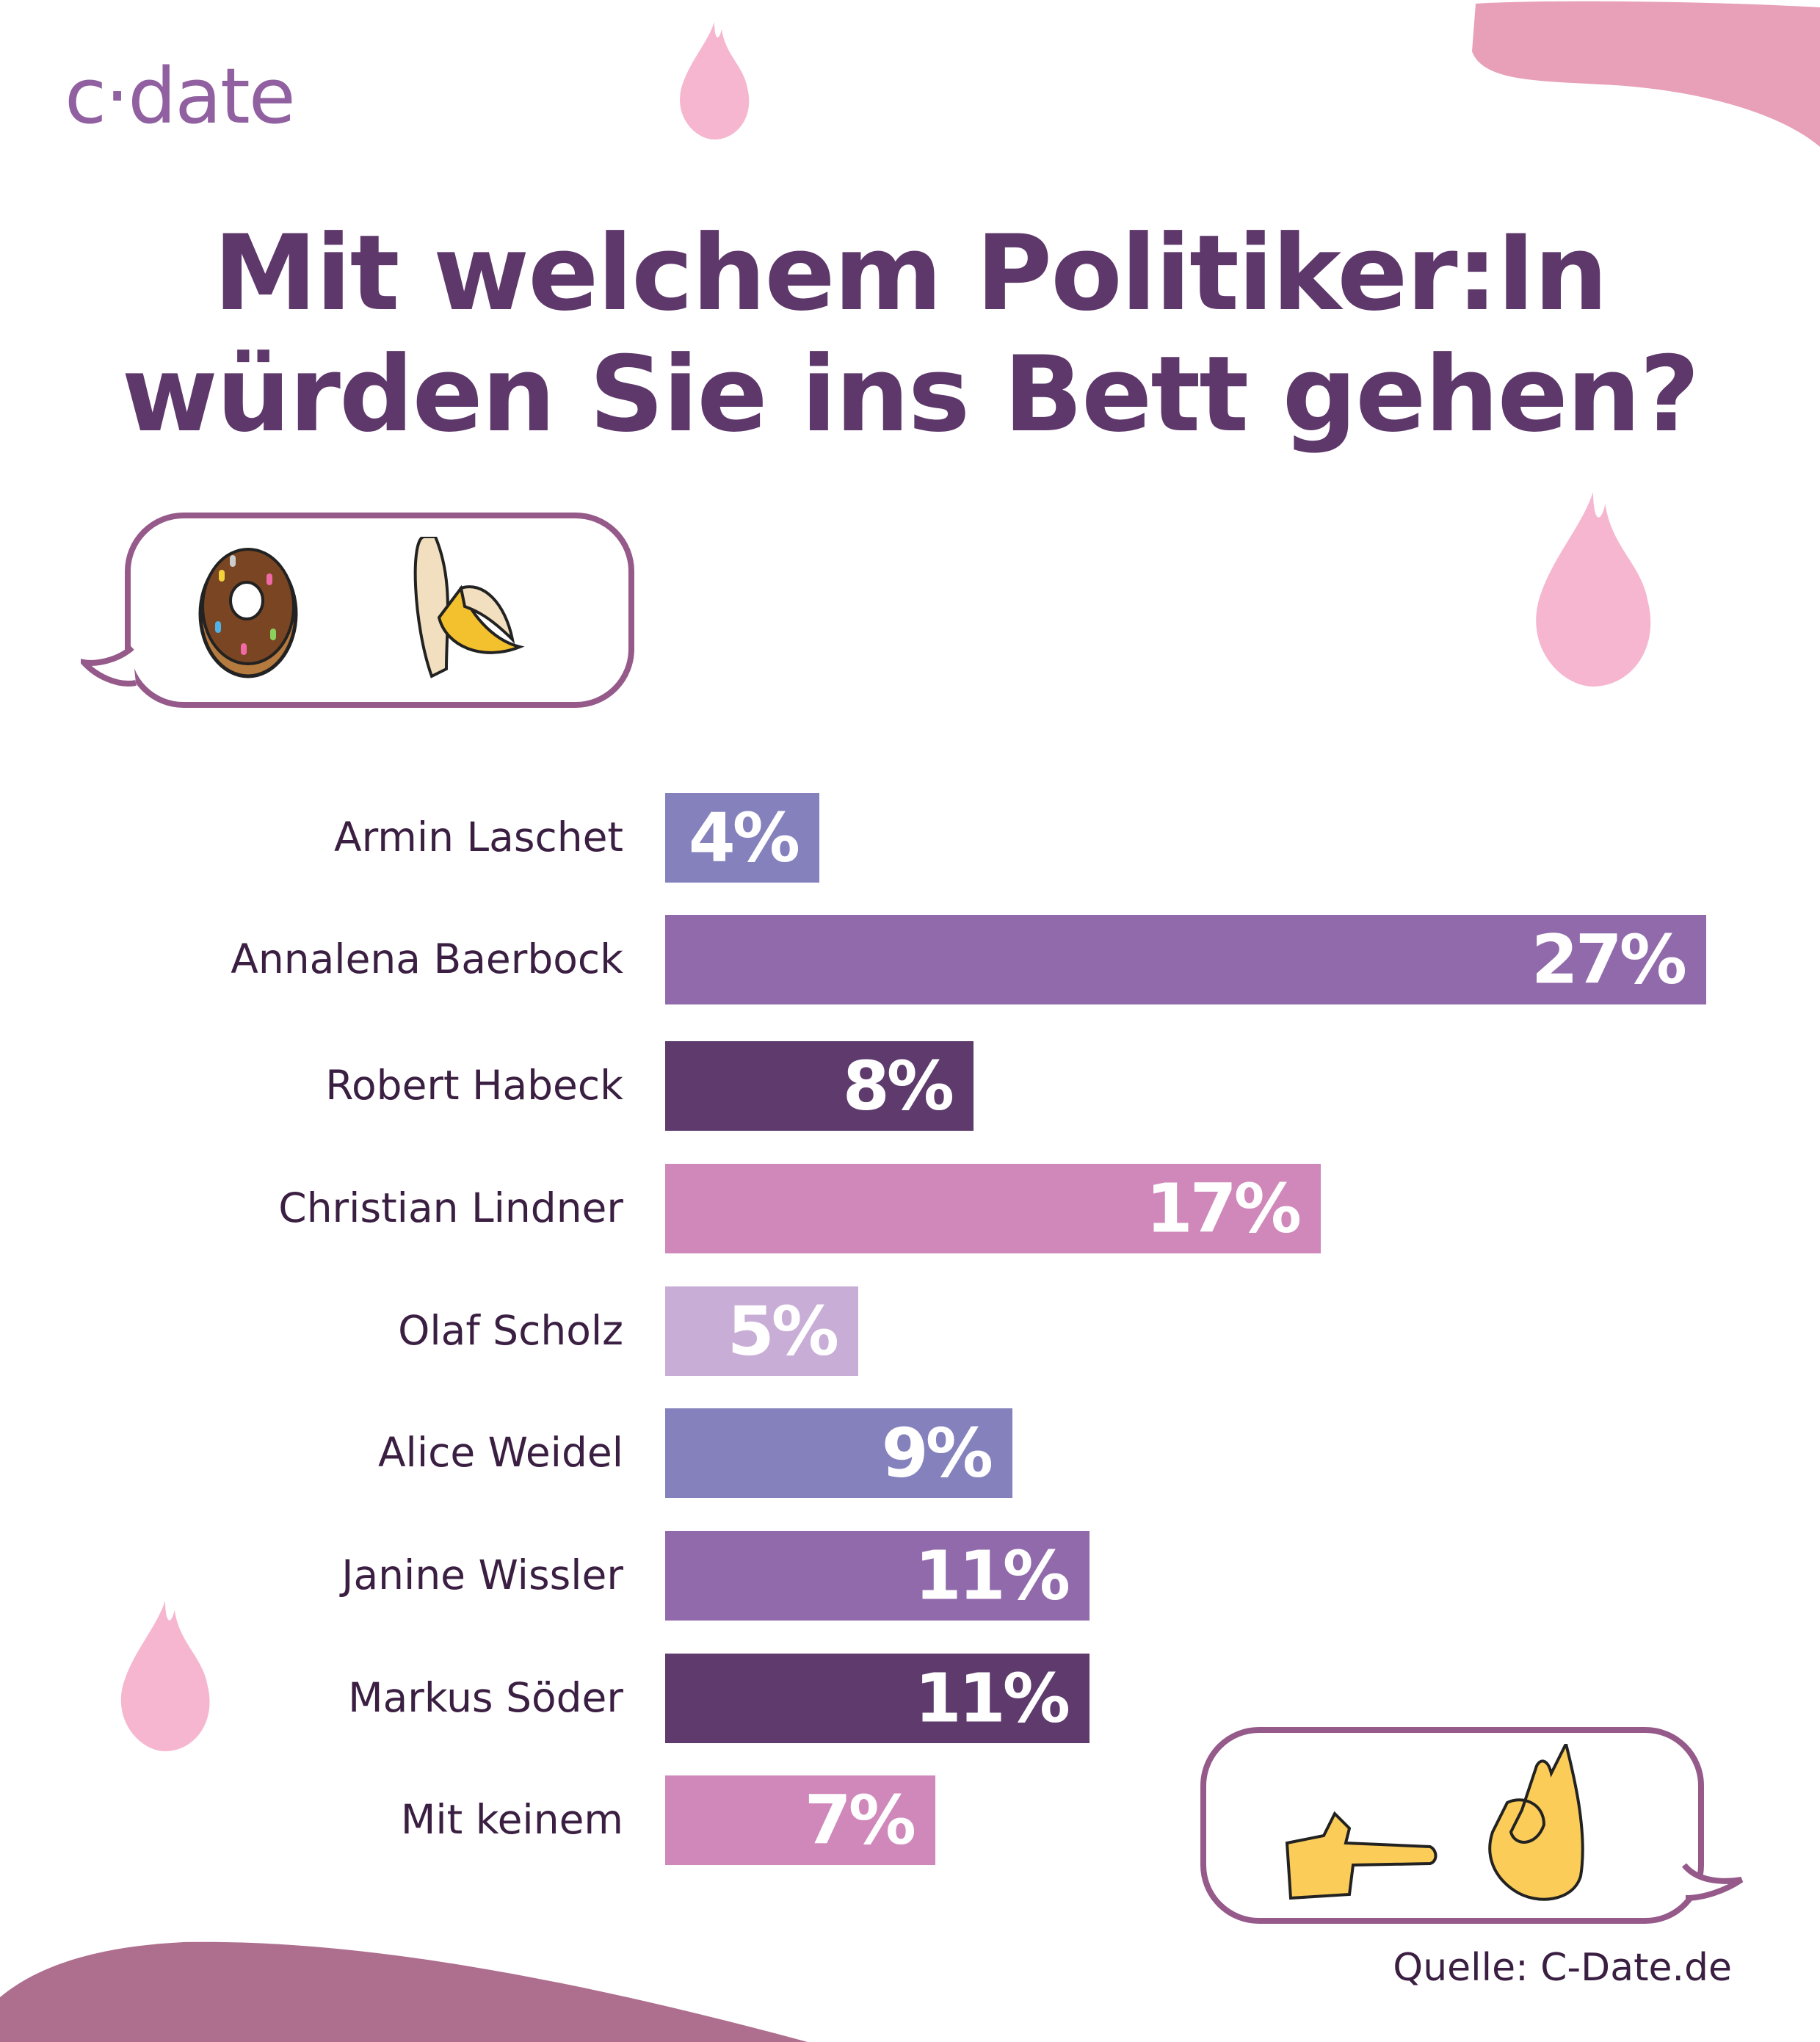 Image resolution: width=1820 pixels, height=2042 pixels. What do you see at coordinates (510, 1331) in the screenshot?
I see `category-label: Olaf Scholz` at bounding box center [510, 1331].